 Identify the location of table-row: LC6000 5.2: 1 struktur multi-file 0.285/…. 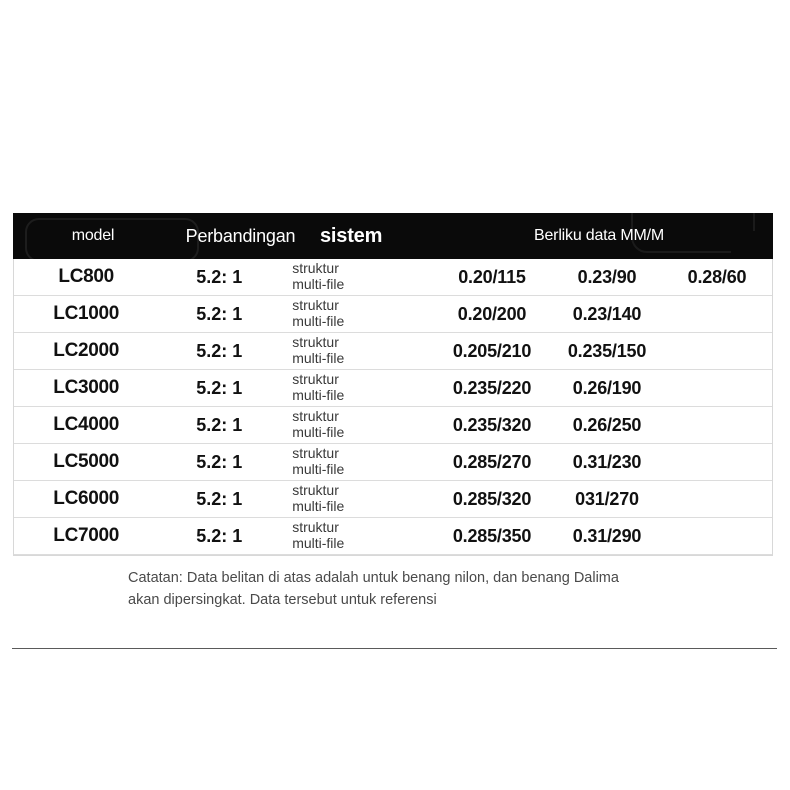
(393, 499).